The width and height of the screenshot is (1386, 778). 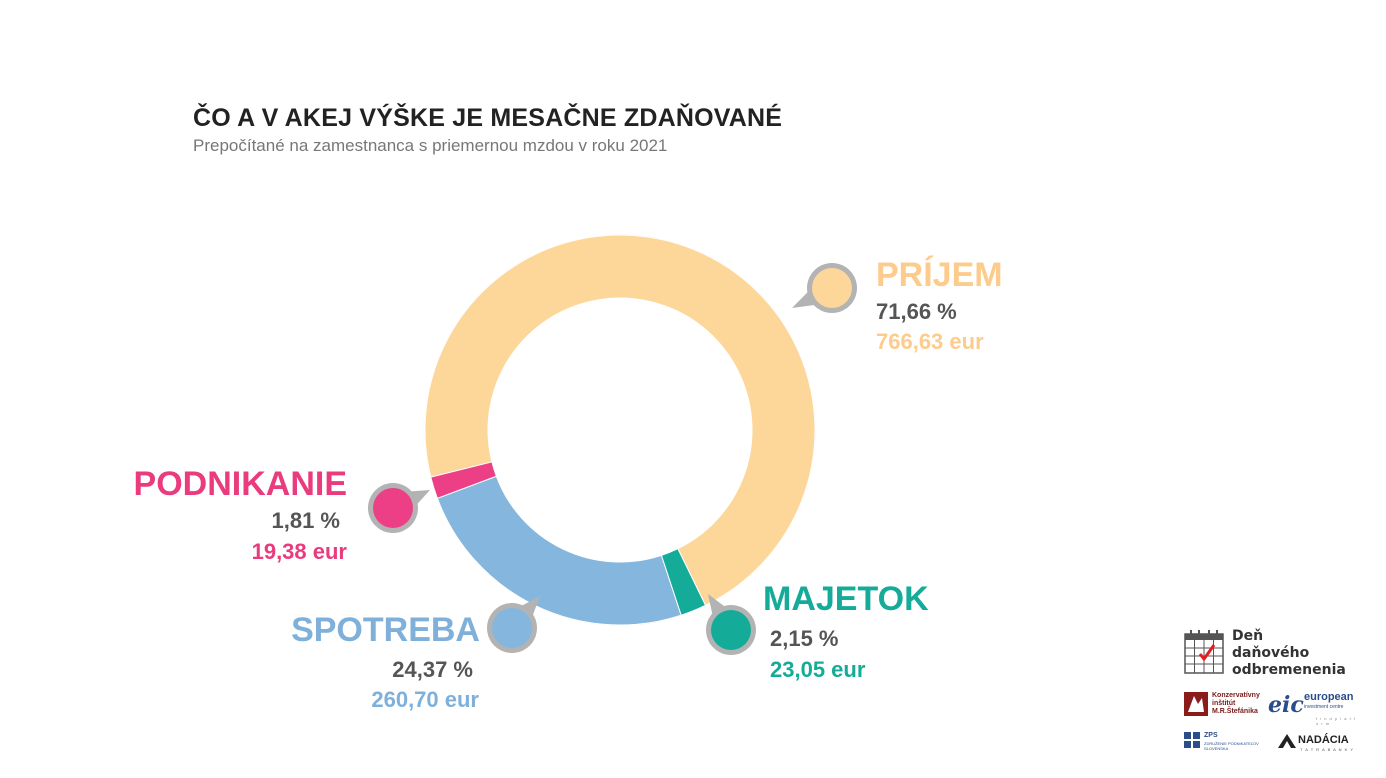 What do you see at coordinates (1231, 746) in the screenshot?
I see `zps-logo-sub: ZDRUŽENIE PODNIKATEĽOV SLOVENSKA` at bounding box center [1231, 746].